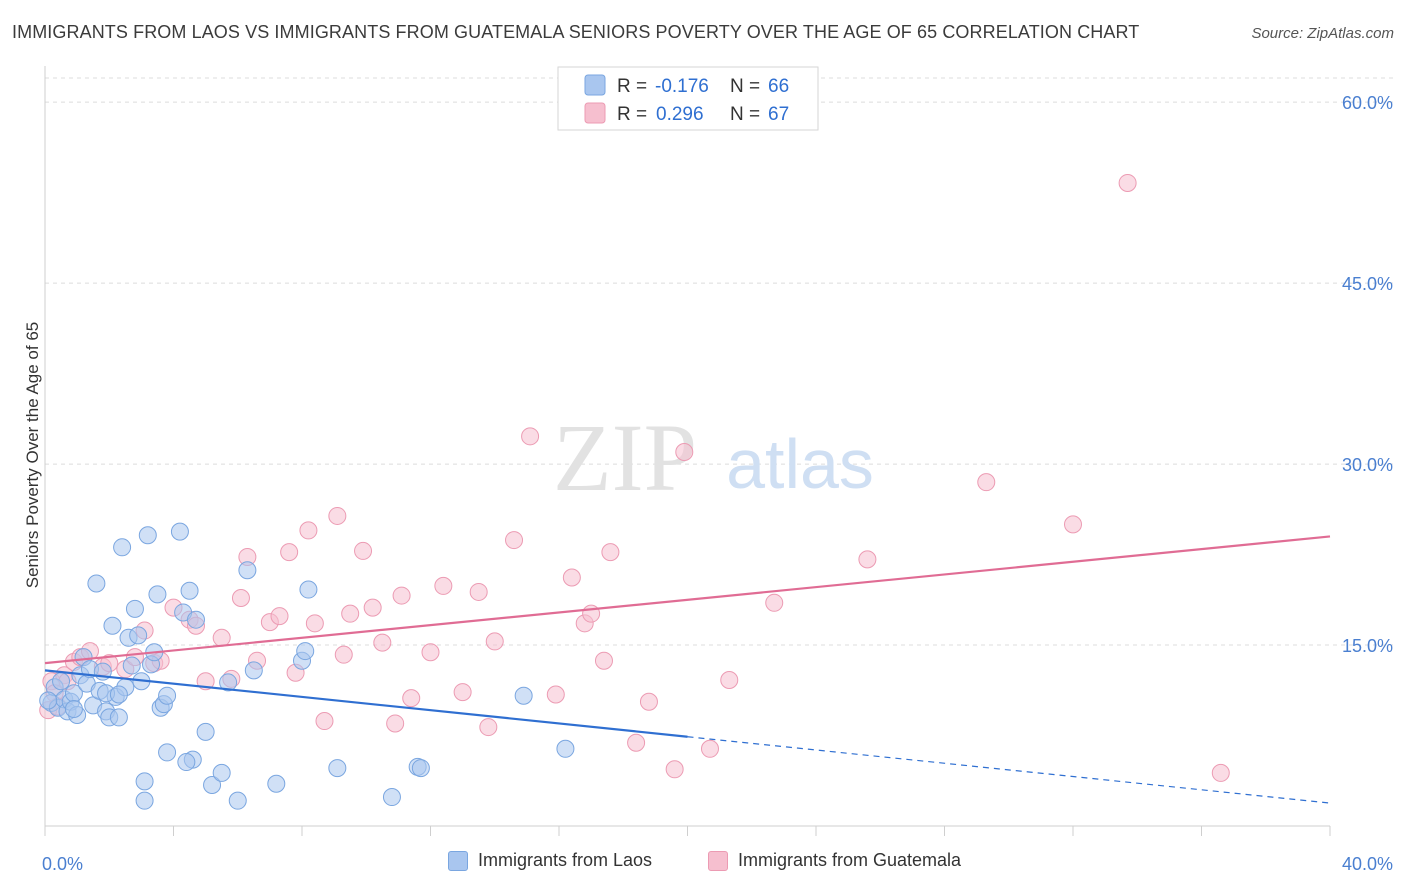 This screenshot has height=892, width=1406. Describe the element at coordinates (595, 85) in the screenshot. I see `legend-swatch-laos` at that location.